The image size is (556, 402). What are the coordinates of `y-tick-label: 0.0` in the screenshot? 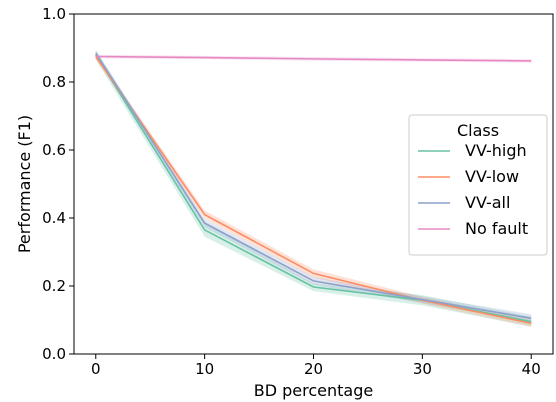 It's located at (54, 354).